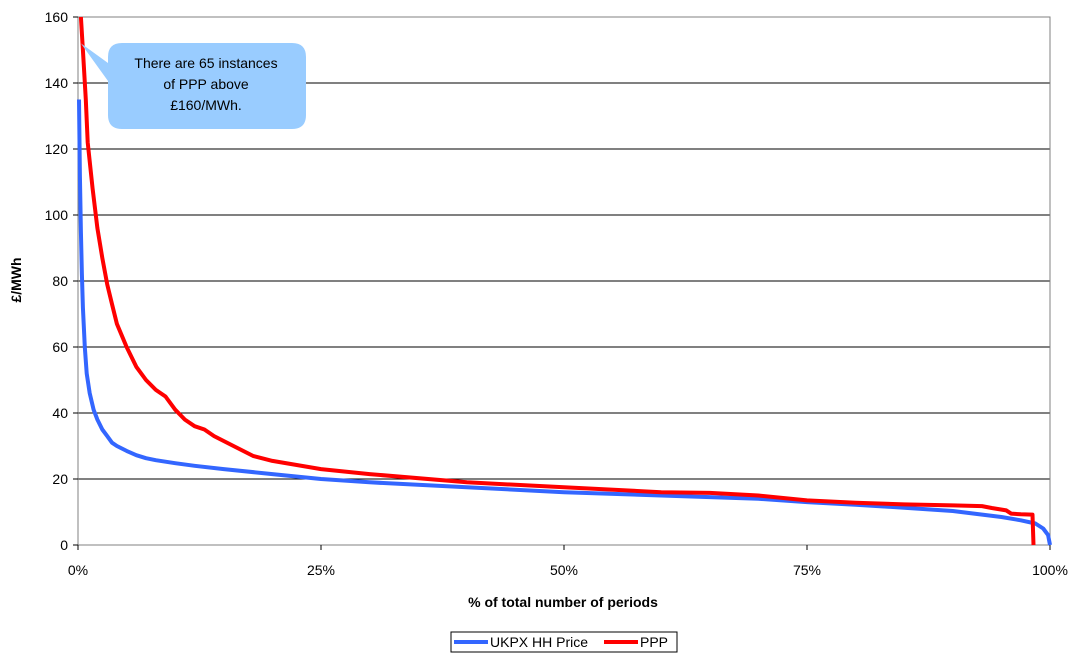 The width and height of the screenshot is (1078, 653). I want to click on y-tick-label: 0, so click(64, 545).